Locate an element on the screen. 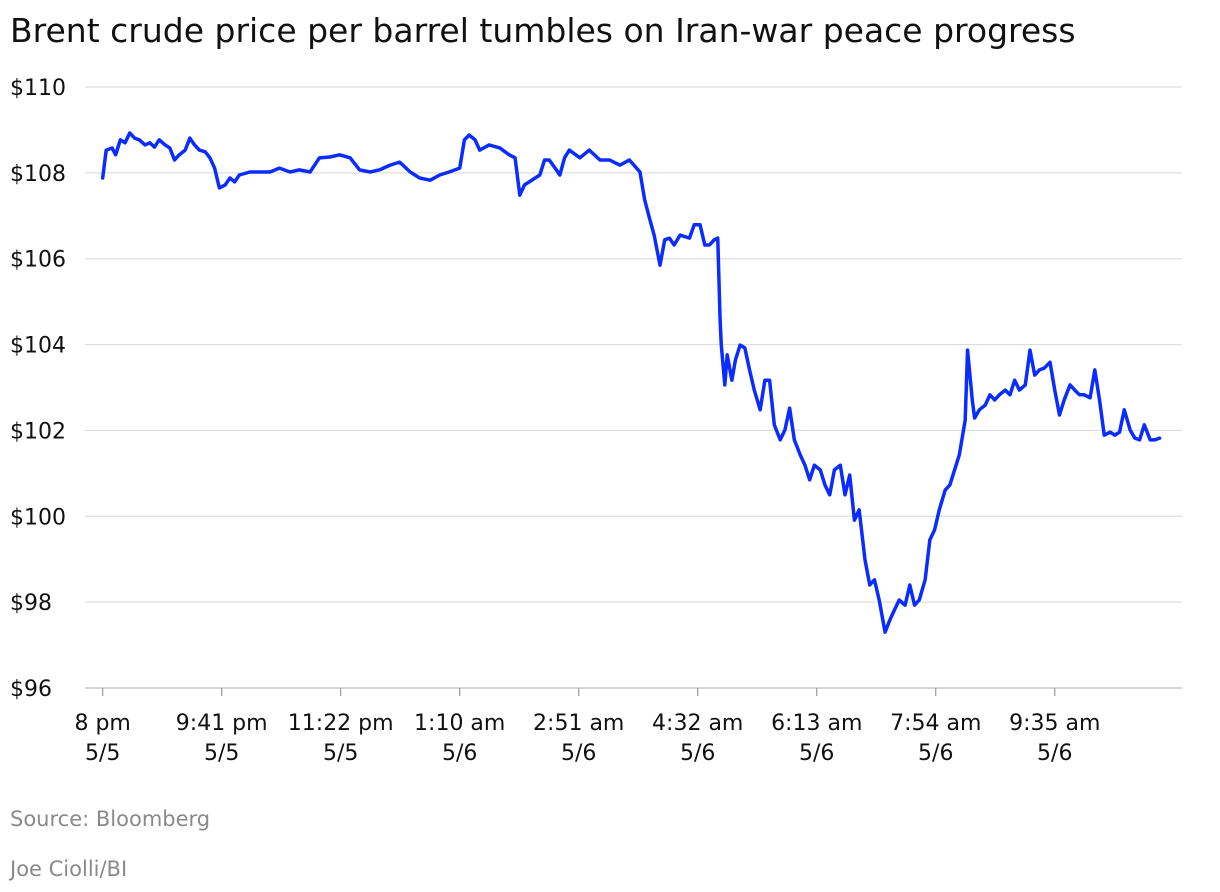 The width and height of the screenshot is (1220, 892). credit: Joe Ciolli/BI is located at coordinates (67, 869).